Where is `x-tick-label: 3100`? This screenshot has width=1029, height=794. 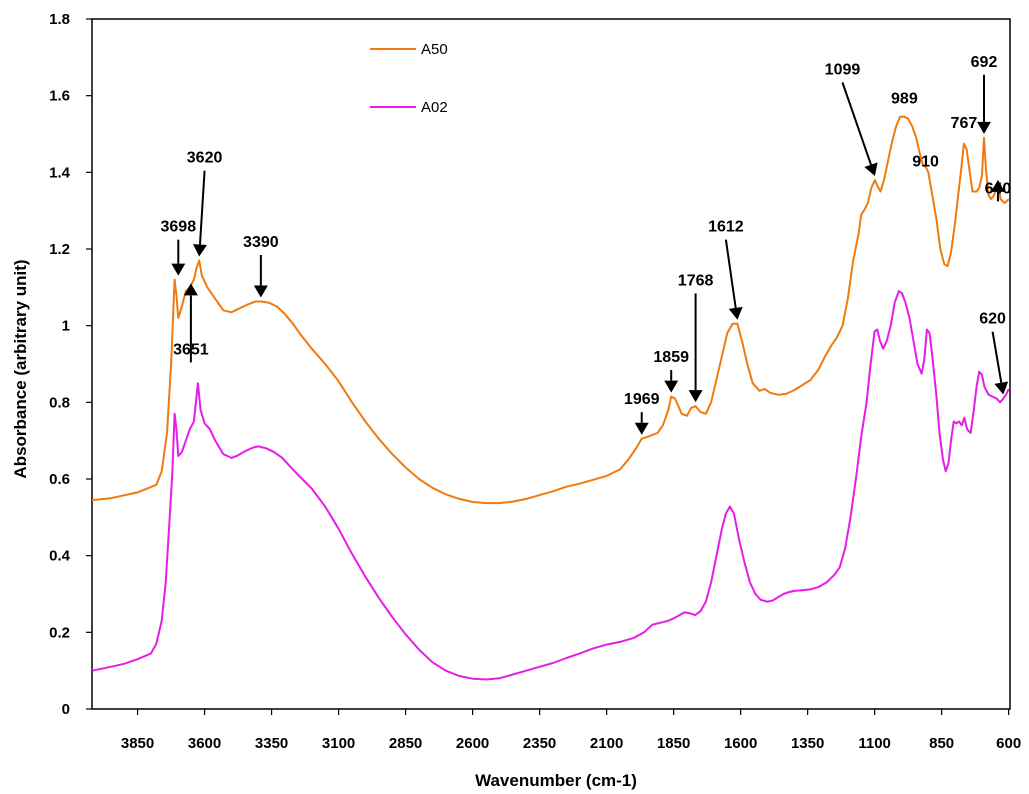 x-tick-label: 3100 is located at coordinates (338, 743).